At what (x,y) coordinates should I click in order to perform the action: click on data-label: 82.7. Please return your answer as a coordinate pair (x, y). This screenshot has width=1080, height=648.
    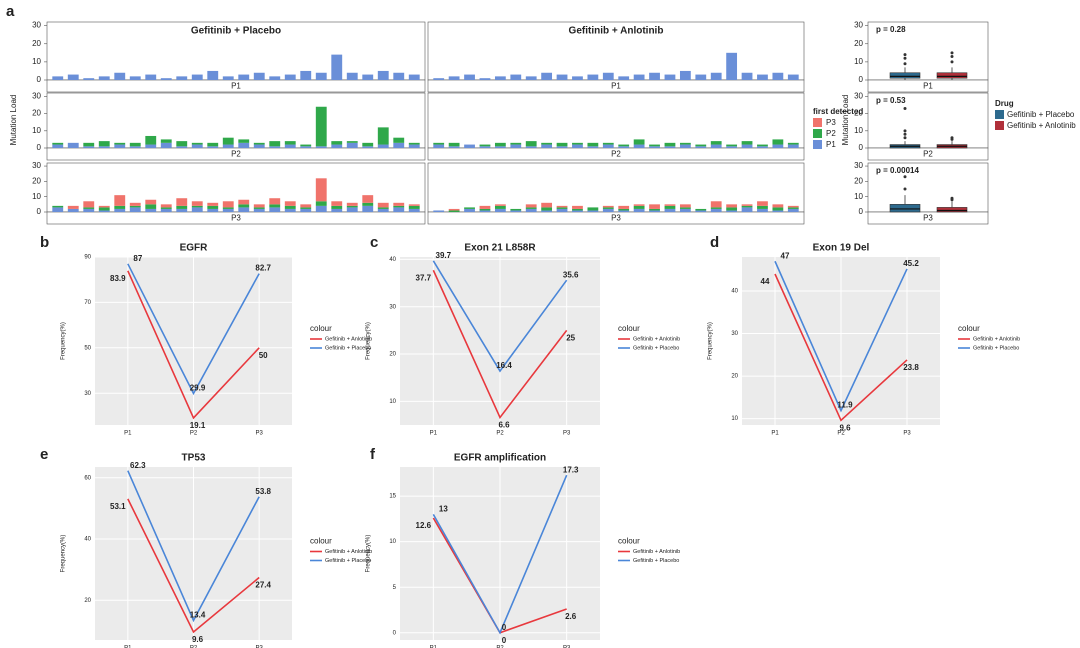
    Looking at the image, I should click on (263, 268).